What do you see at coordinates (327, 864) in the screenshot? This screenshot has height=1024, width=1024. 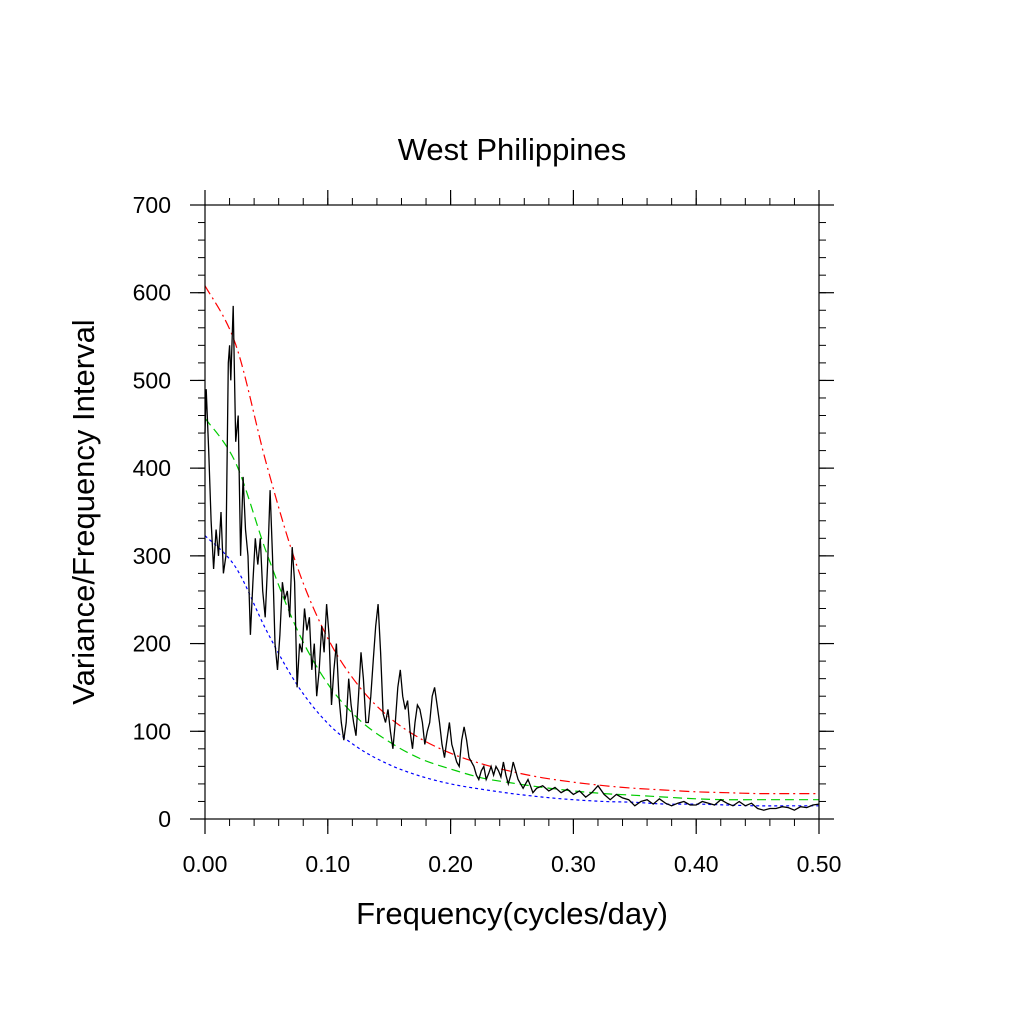 I see `x-tick-label: 0.10` at bounding box center [327, 864].